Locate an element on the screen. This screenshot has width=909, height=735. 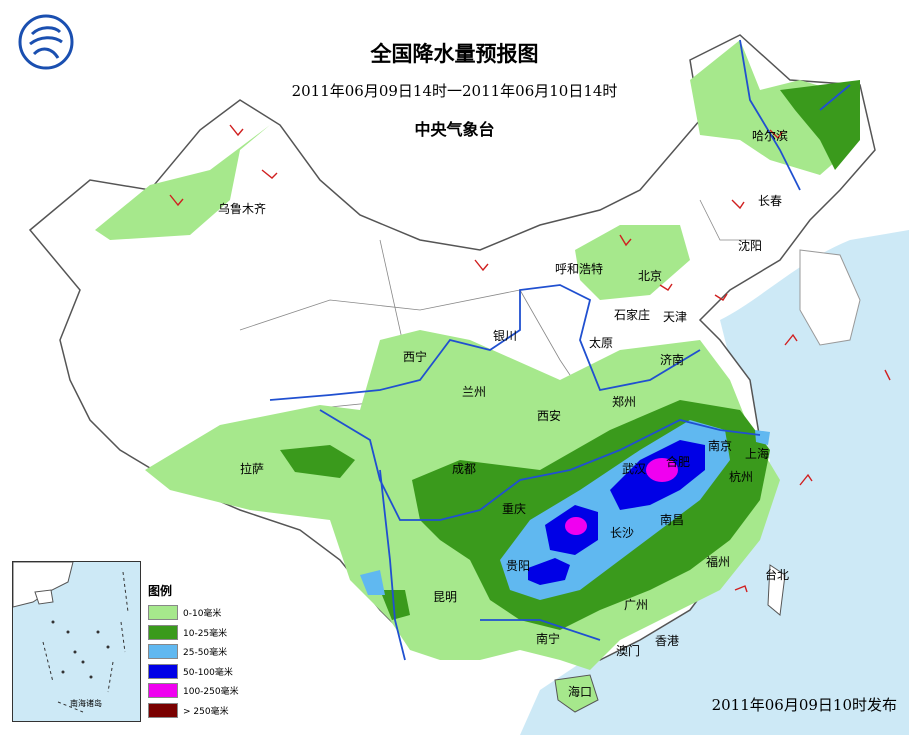
legend-item: 100-250毫米 is located at coordinates (203, 691).